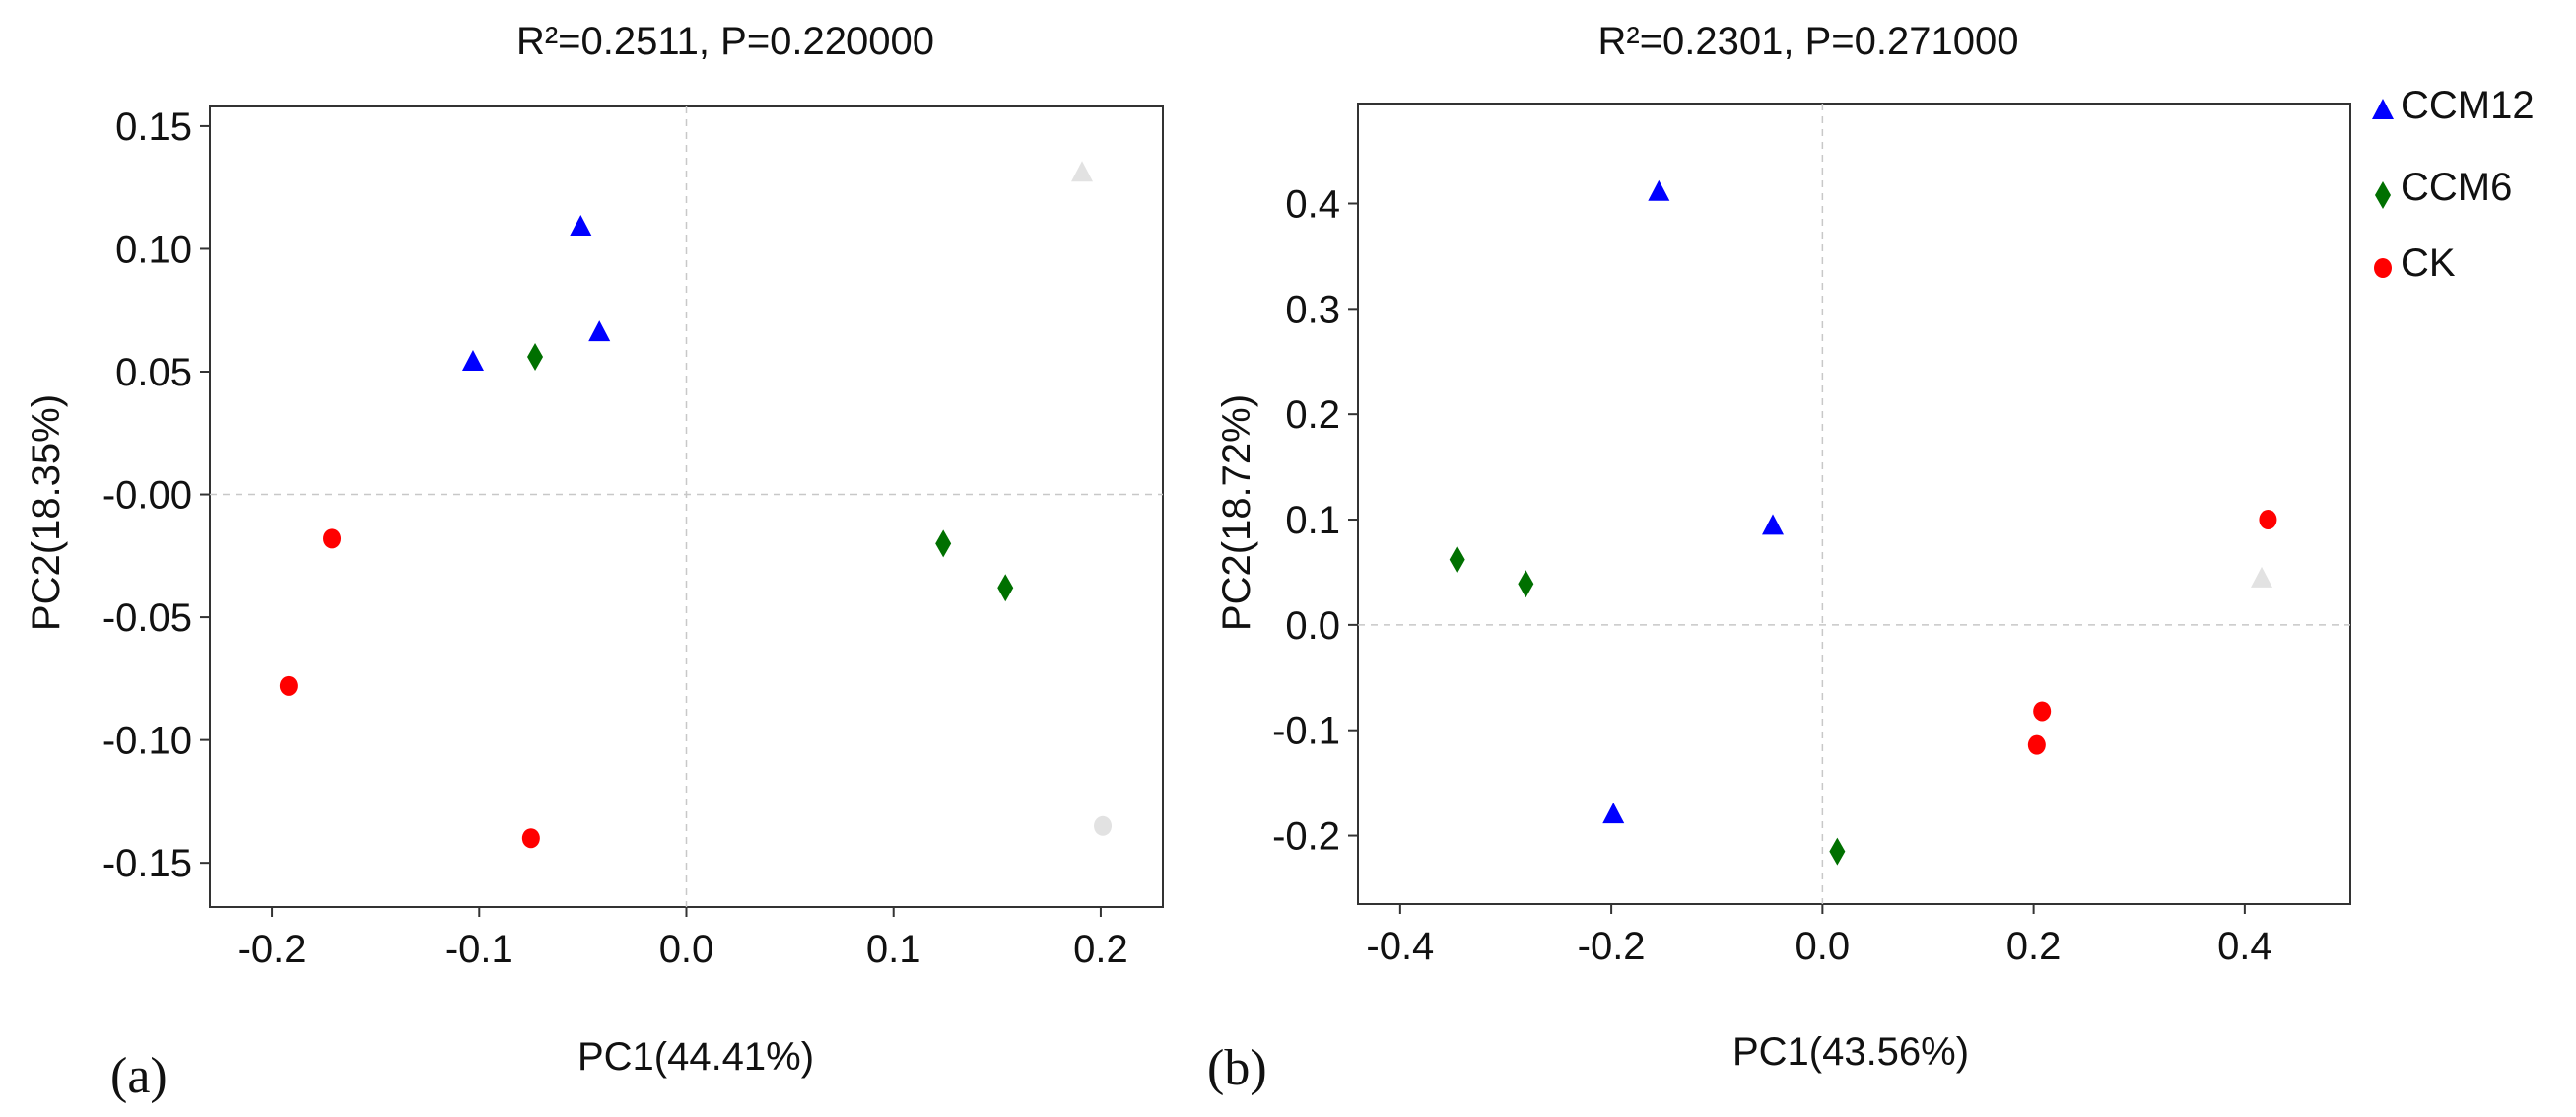 This screenshot has width=2576, height=1117. What do you see at coordinates (1312, 205) in the screenshot?
I see `y-tick-label: 0.4` at bounding box center [1312, 205].